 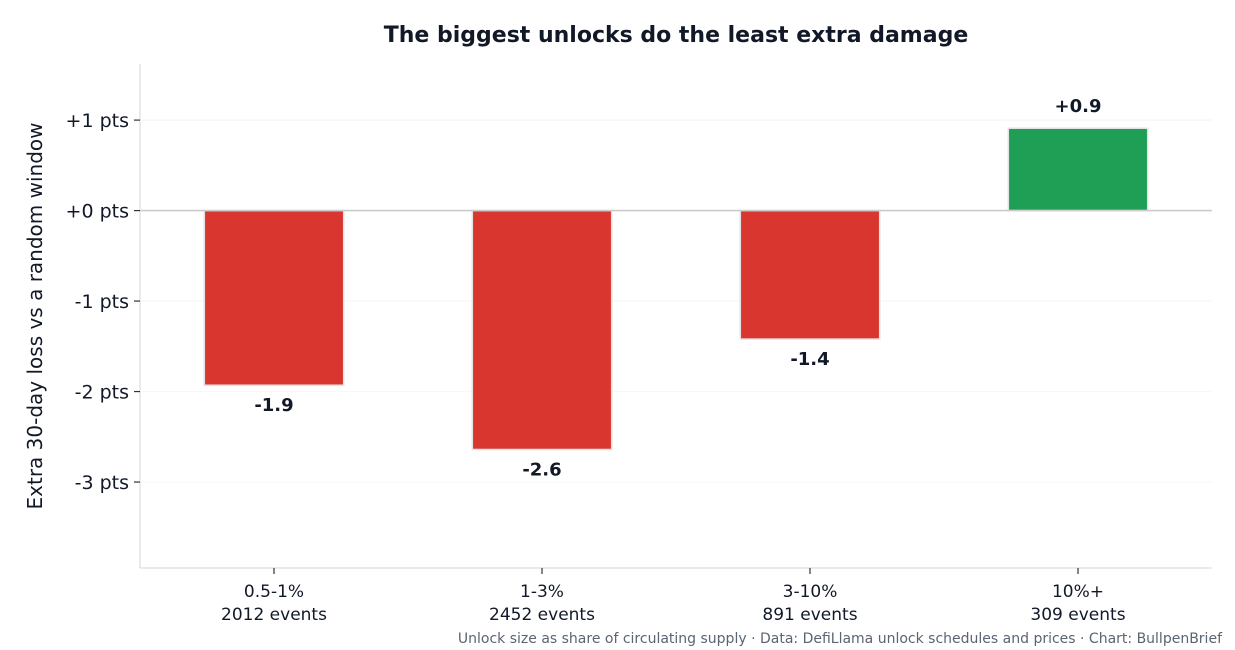 What do you see at coordinates (1077, 615) in the screenshot?
I see `x-tick-sublabel-3: 309 events` at bounding box center [1077, 615].